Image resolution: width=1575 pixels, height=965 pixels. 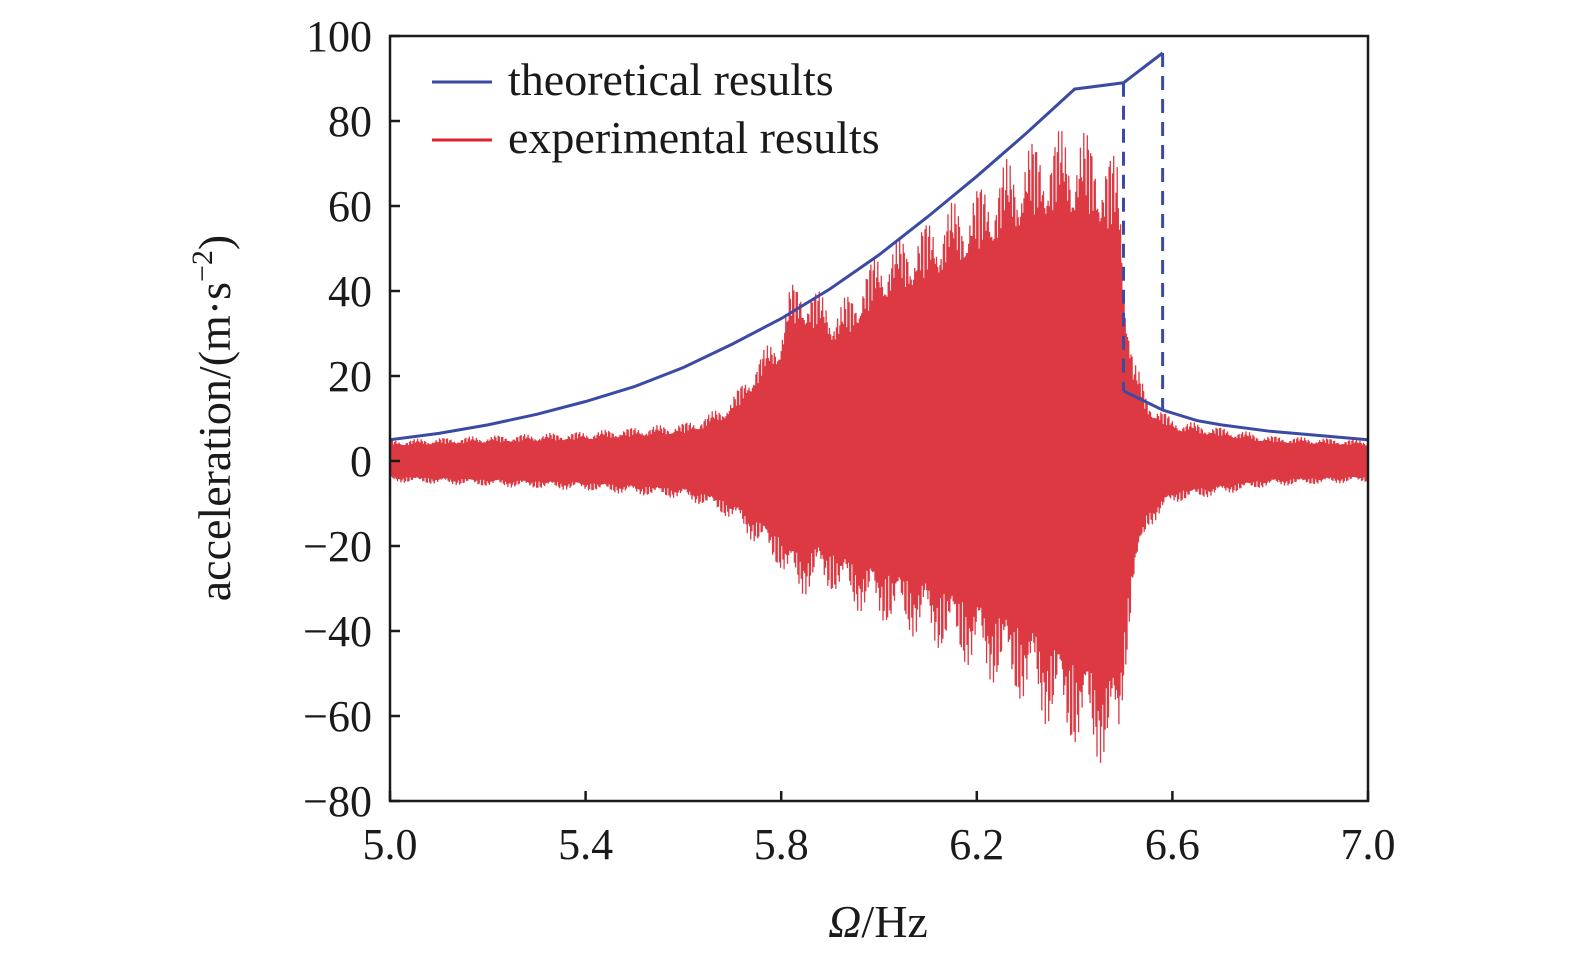 What do you see at coordinates (1368, 844) in the screenshot?
I see `x-tick-label: 7.0` at bounding box center [1368, 844].